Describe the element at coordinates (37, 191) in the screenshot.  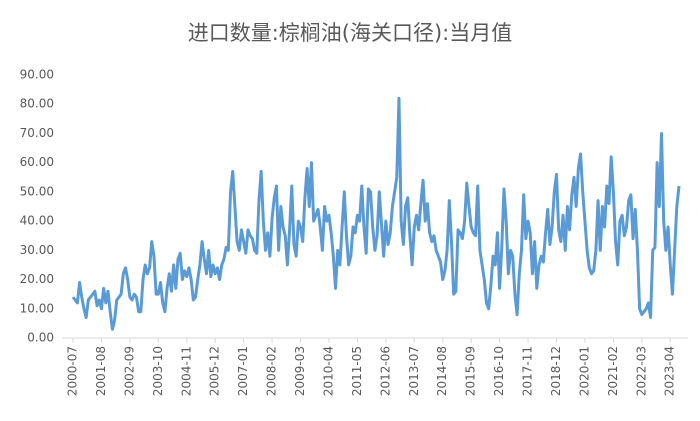
I see `y-tick-label: 50.00` at that location.